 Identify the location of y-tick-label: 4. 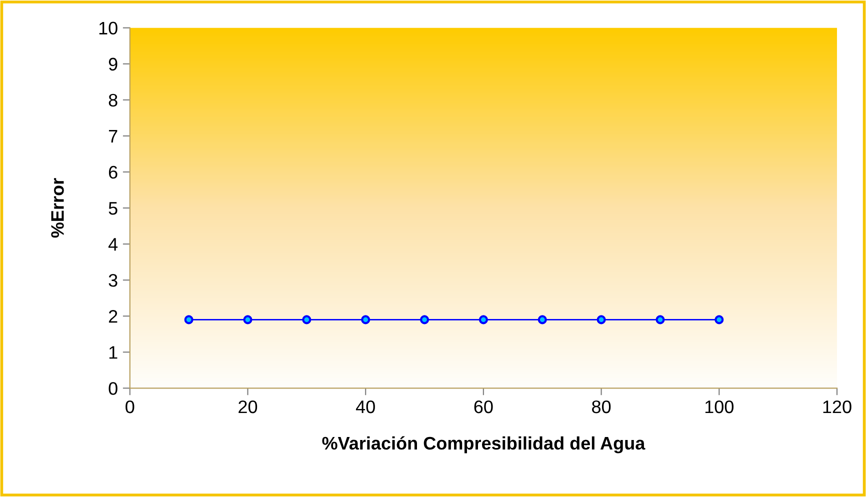
(113, 244).